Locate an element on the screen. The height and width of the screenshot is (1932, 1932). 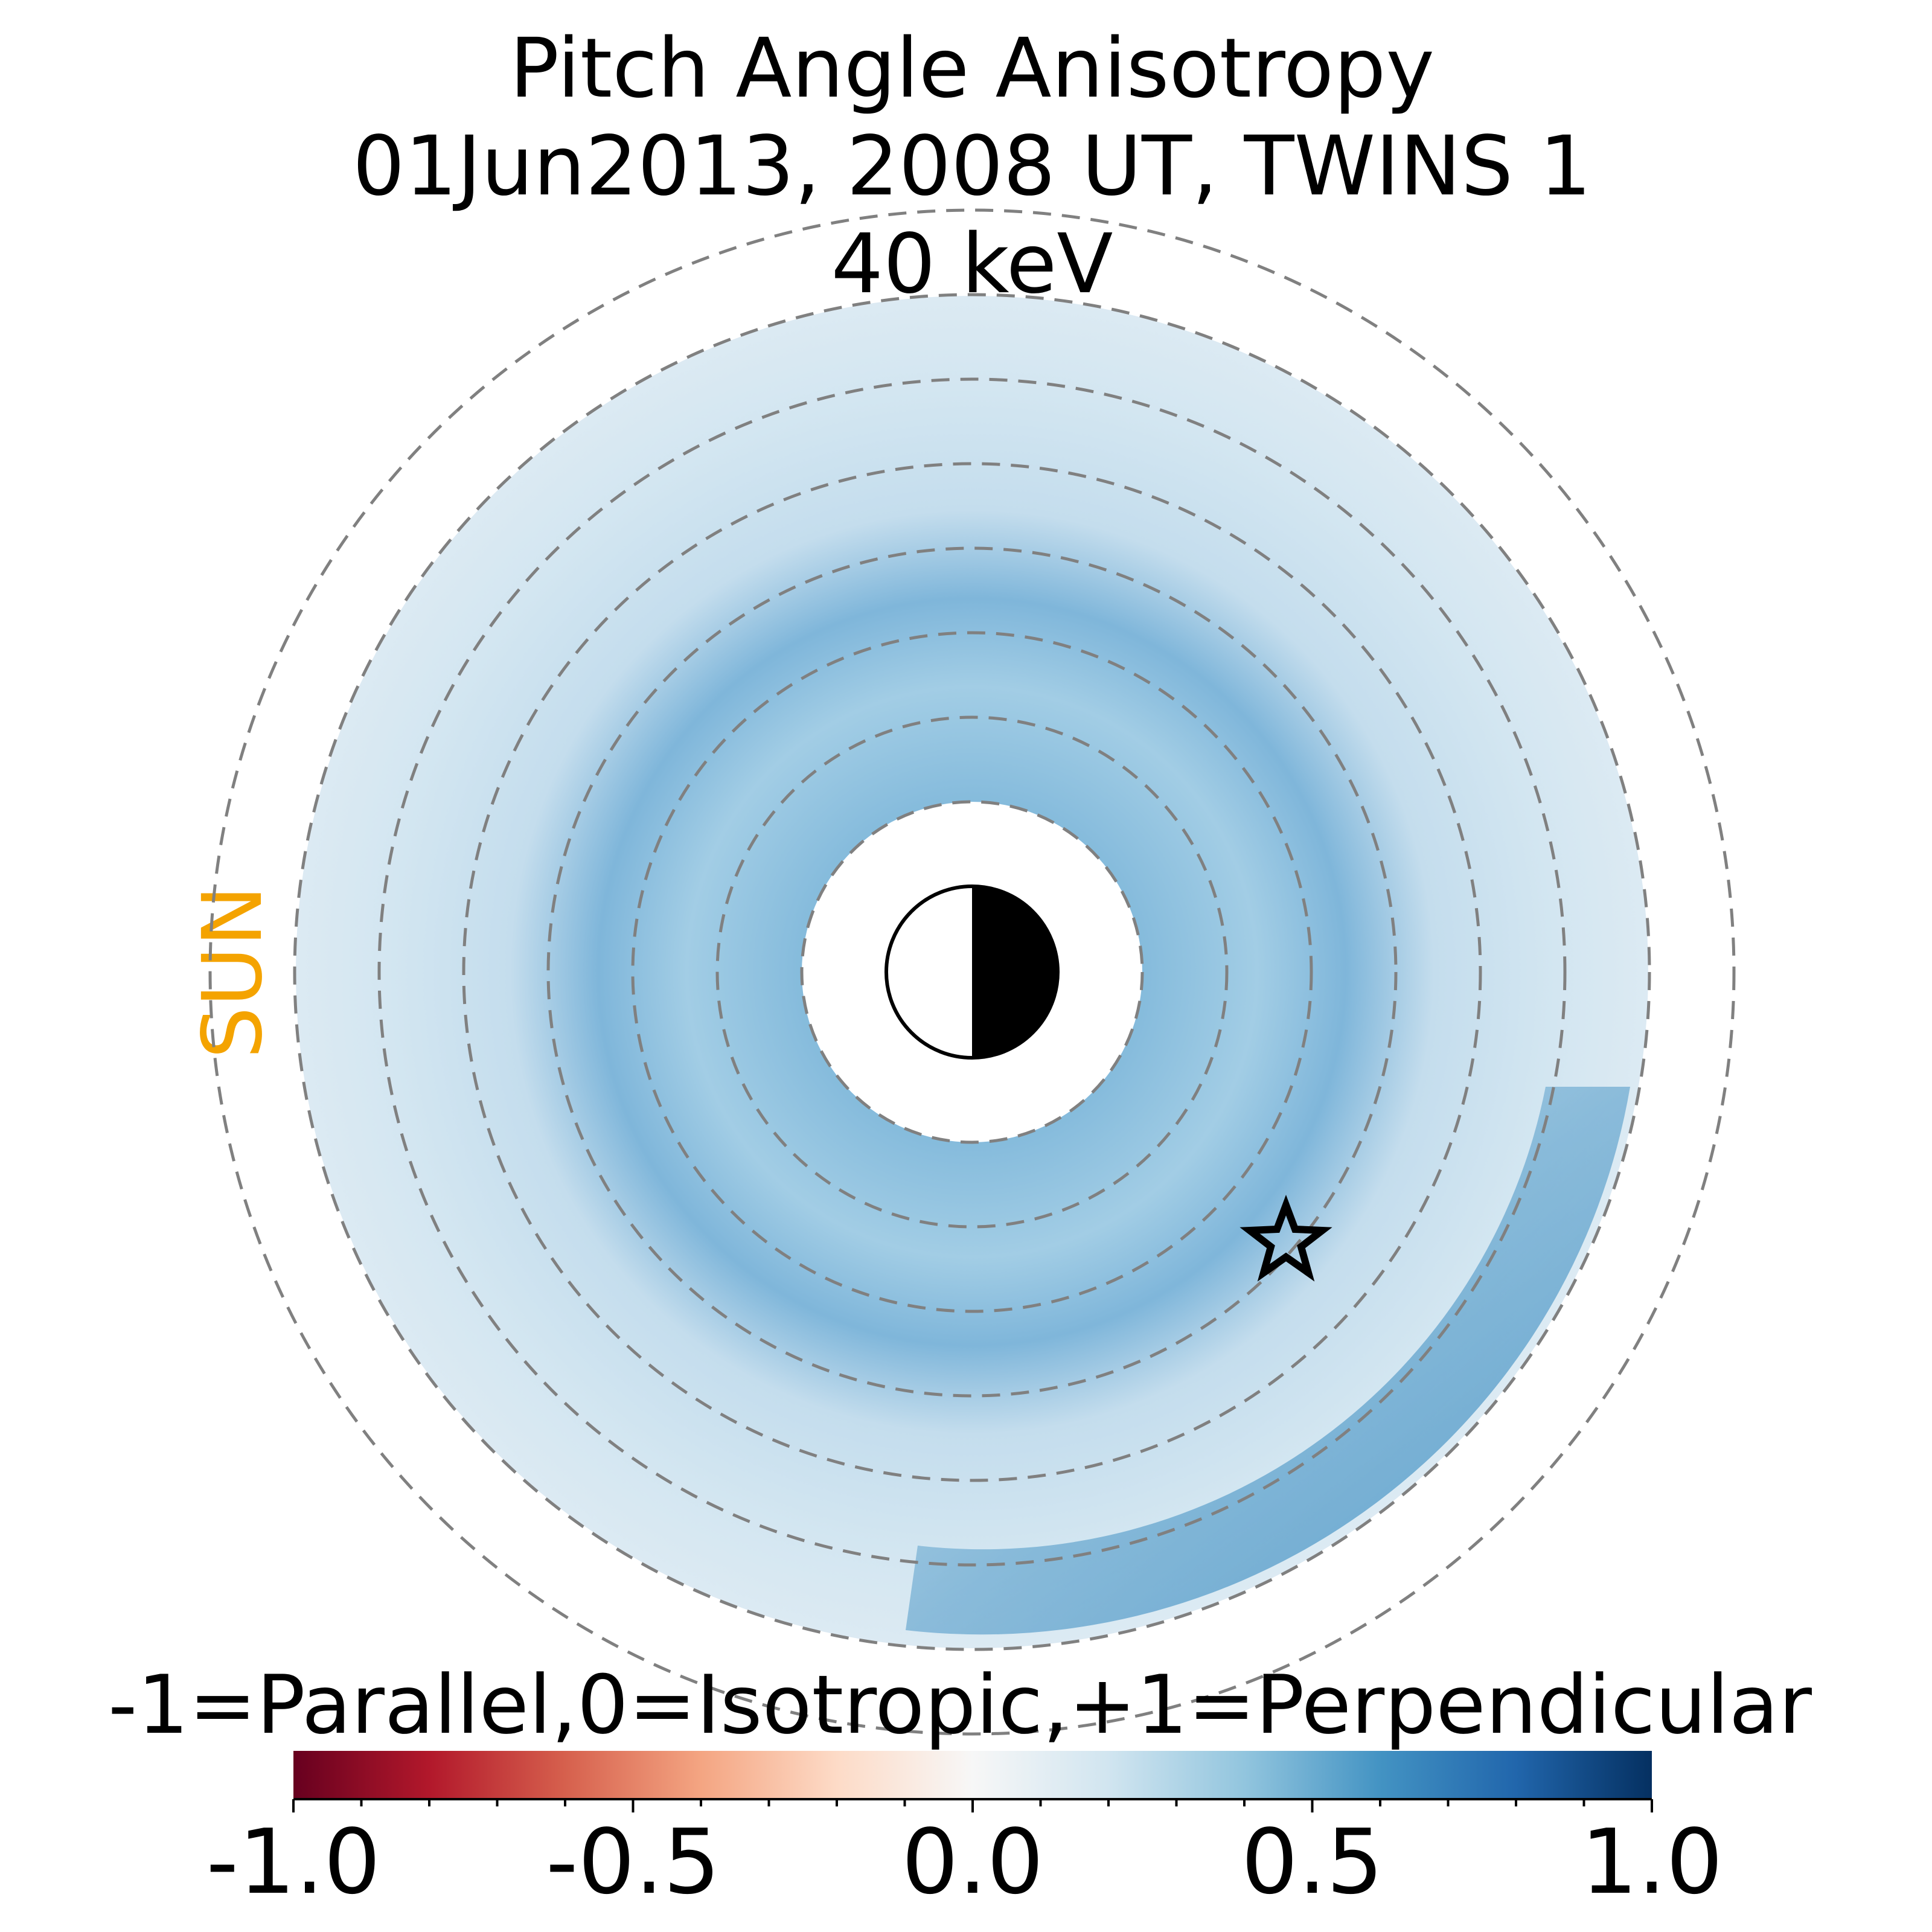
earth-marker is located at coordinates (972, 972).